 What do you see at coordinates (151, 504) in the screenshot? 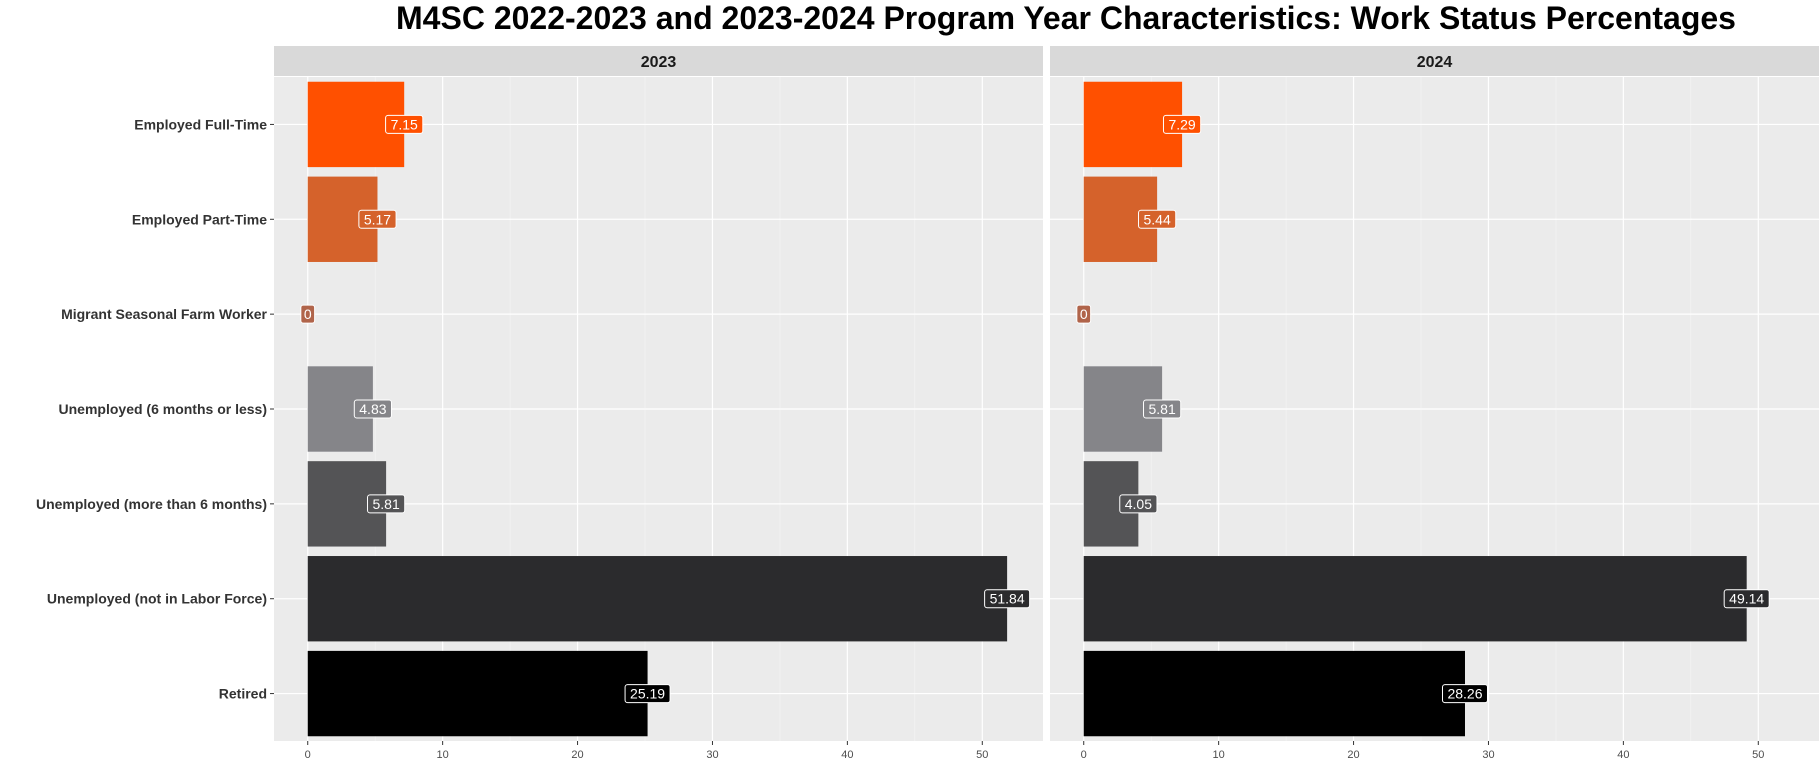
I see `category-label-unemployed-more-than-6-months: Unemployed (more than 6 months)` at bounding box center [151, 504].